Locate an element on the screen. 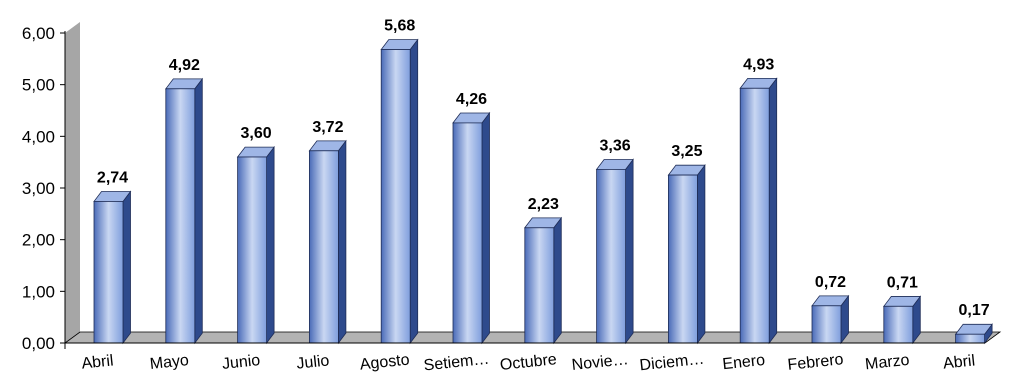  x-tick-label: Junio is located at coordinates (241, 362).